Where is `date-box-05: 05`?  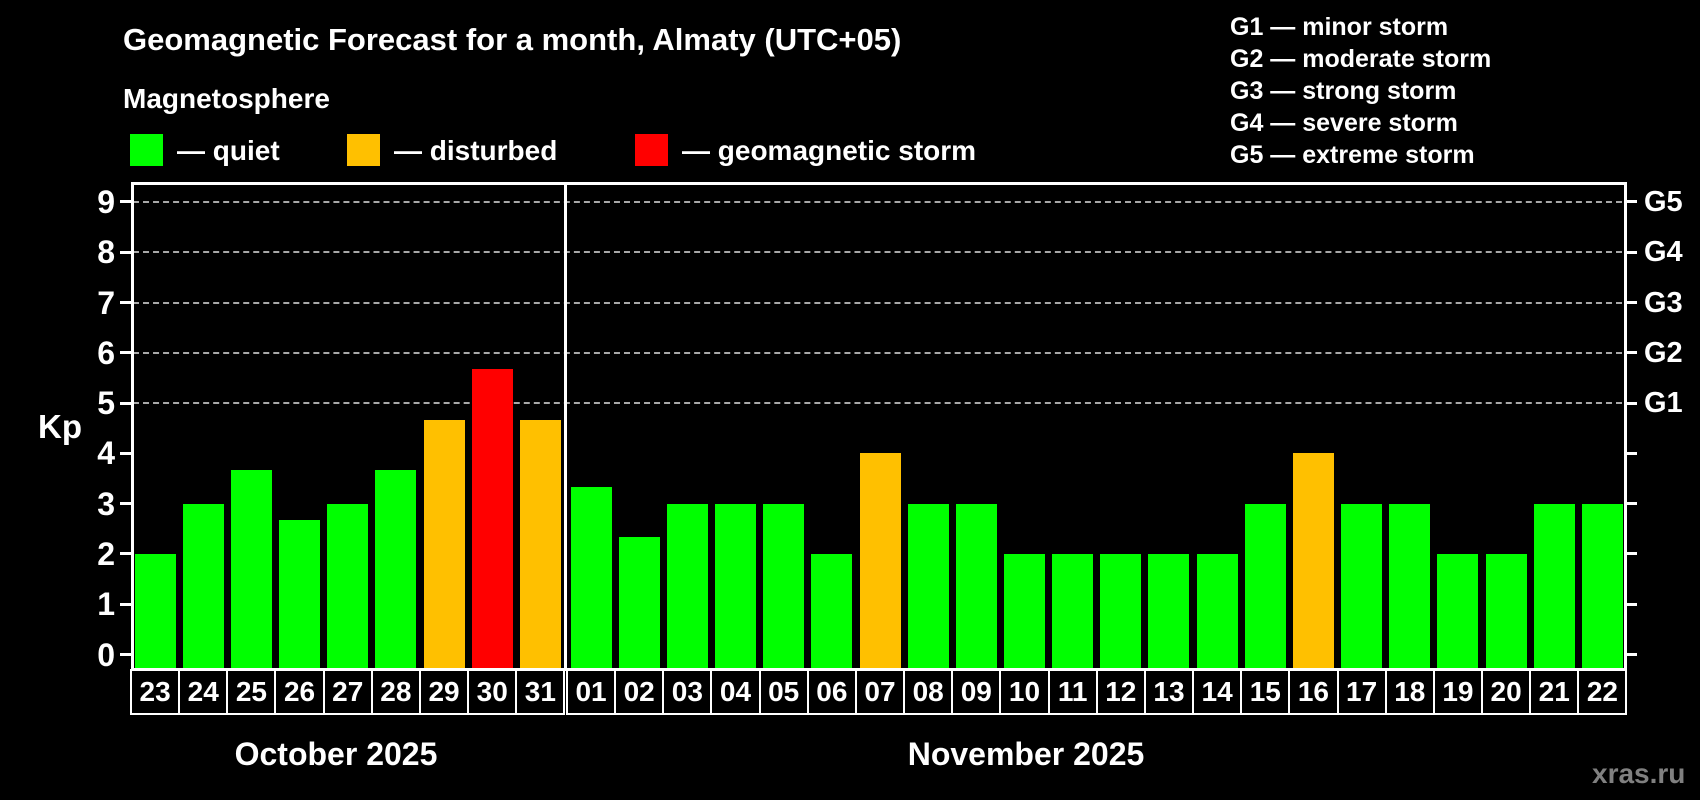 date-box-05: 05 is located at coordinates (783, 692).